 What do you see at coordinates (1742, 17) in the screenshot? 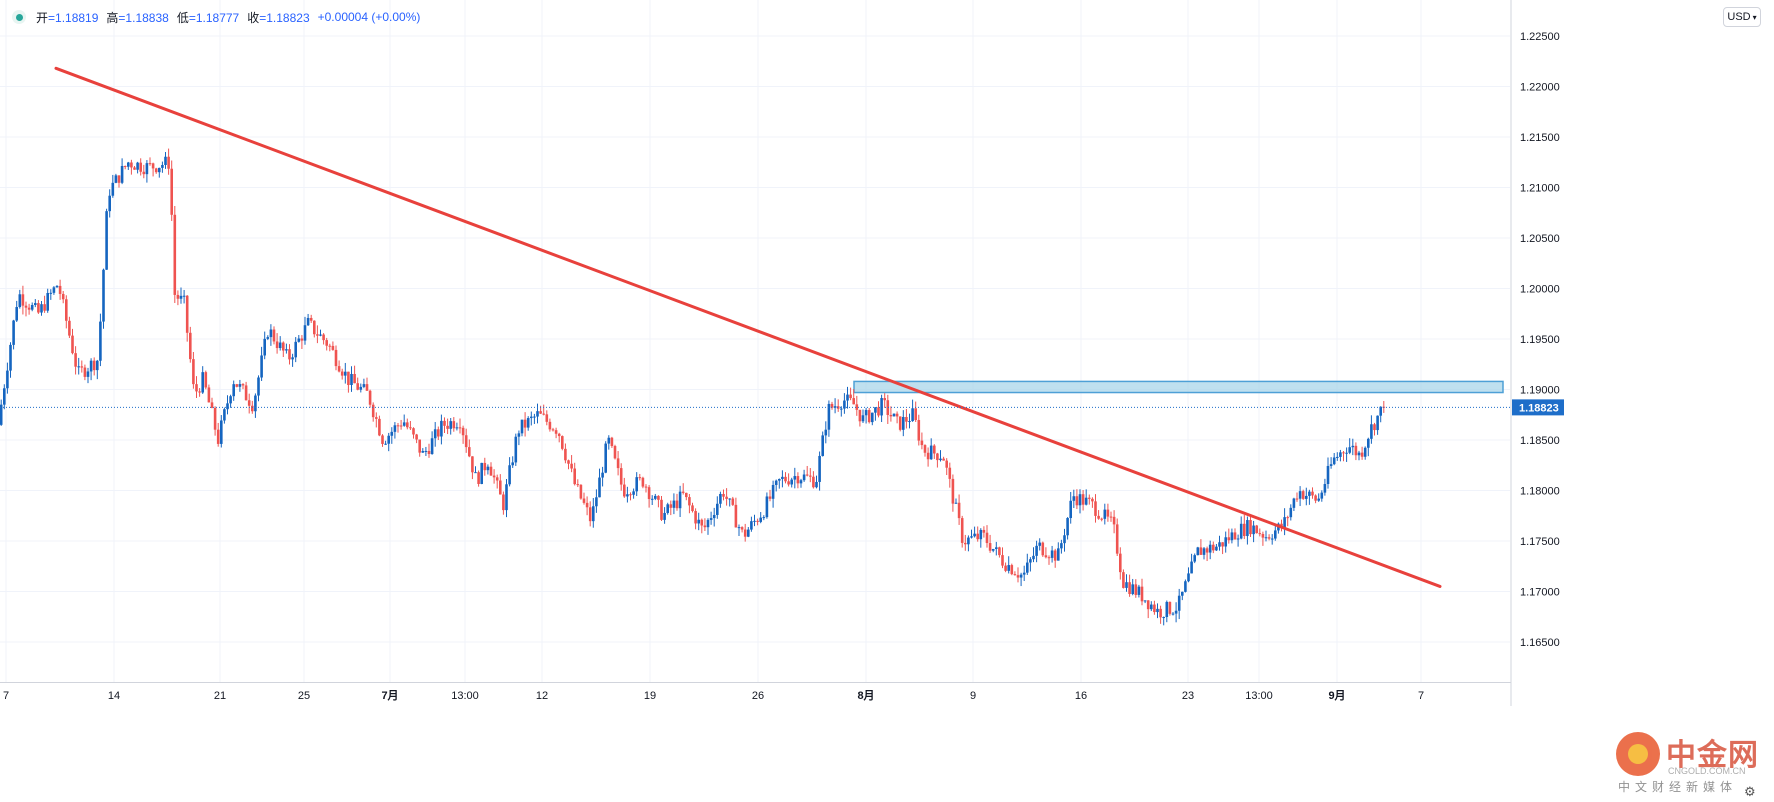
I see `currency-selector: USD ▾` at bounding box center [1742, 17].